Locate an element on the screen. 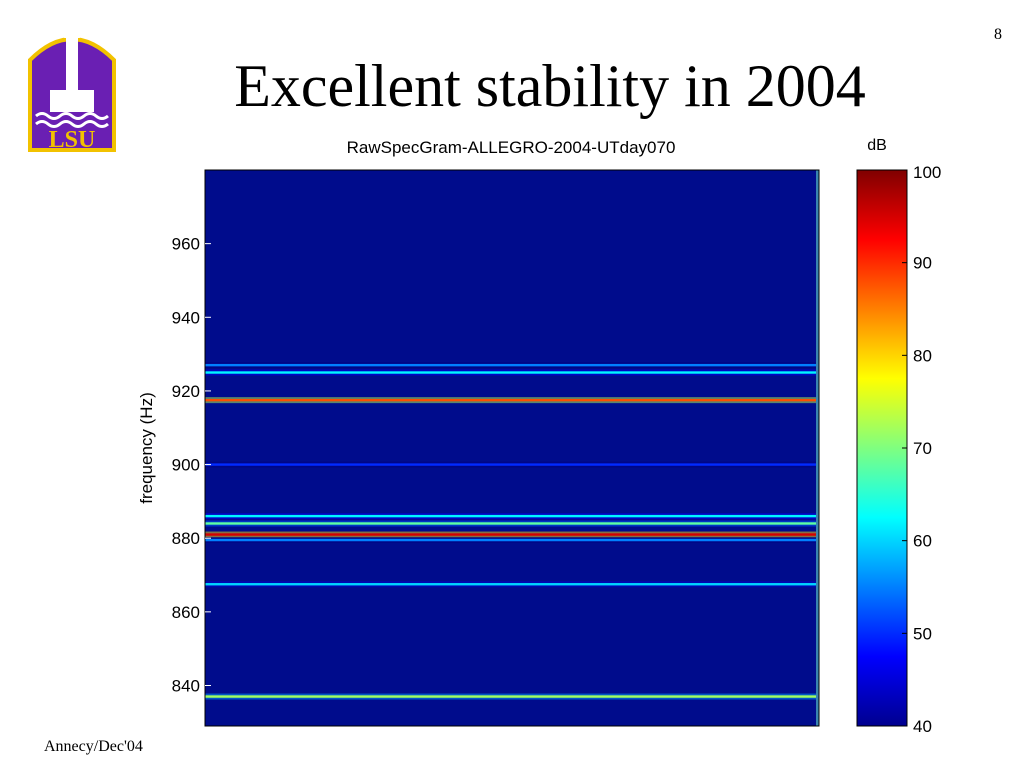  slide-title: Excellent stability in 2004 is located at coordinates (550, 86).